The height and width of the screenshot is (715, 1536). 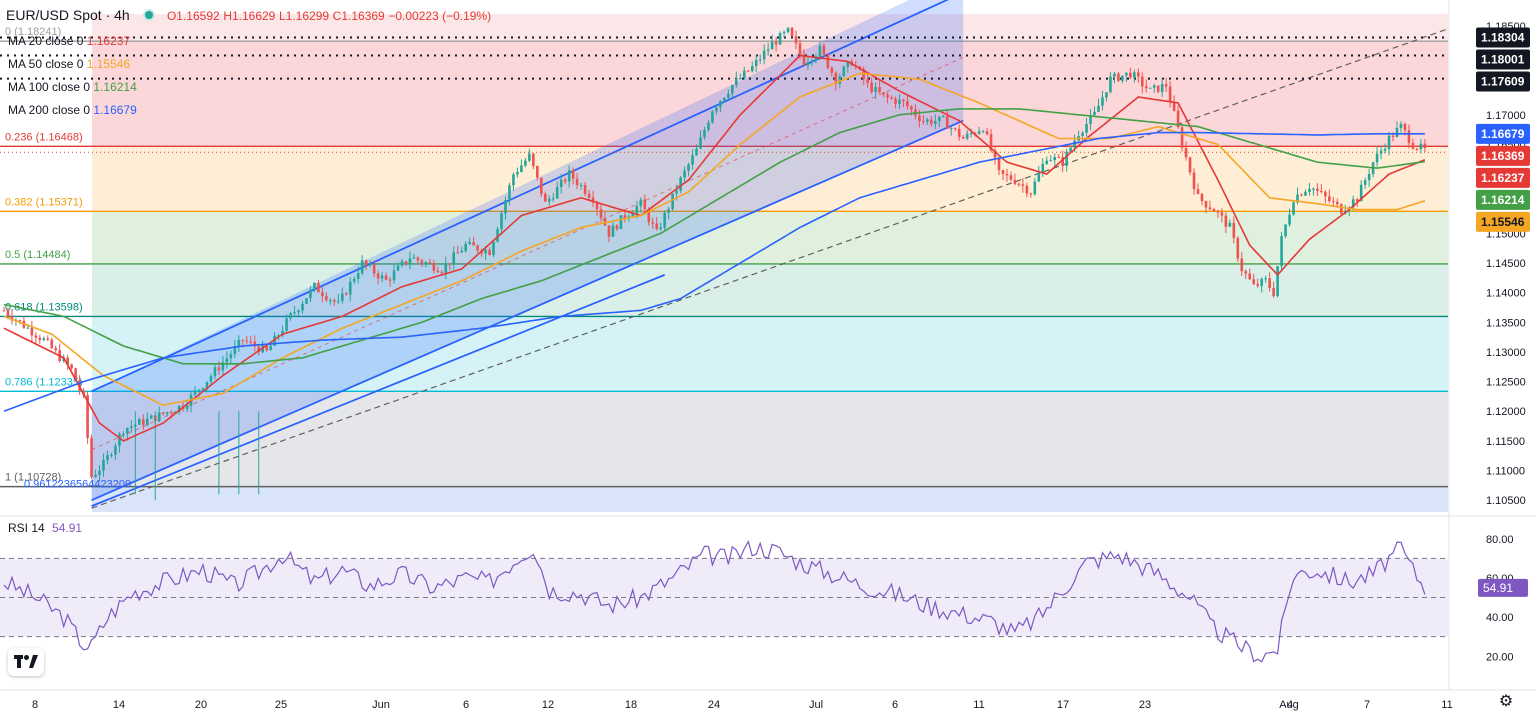 What do you see at coordinates (72, 87) in the screenshot?
I see `legend-ma100: MA 100 close 0 1.16214` at bounding box center [72, 87].